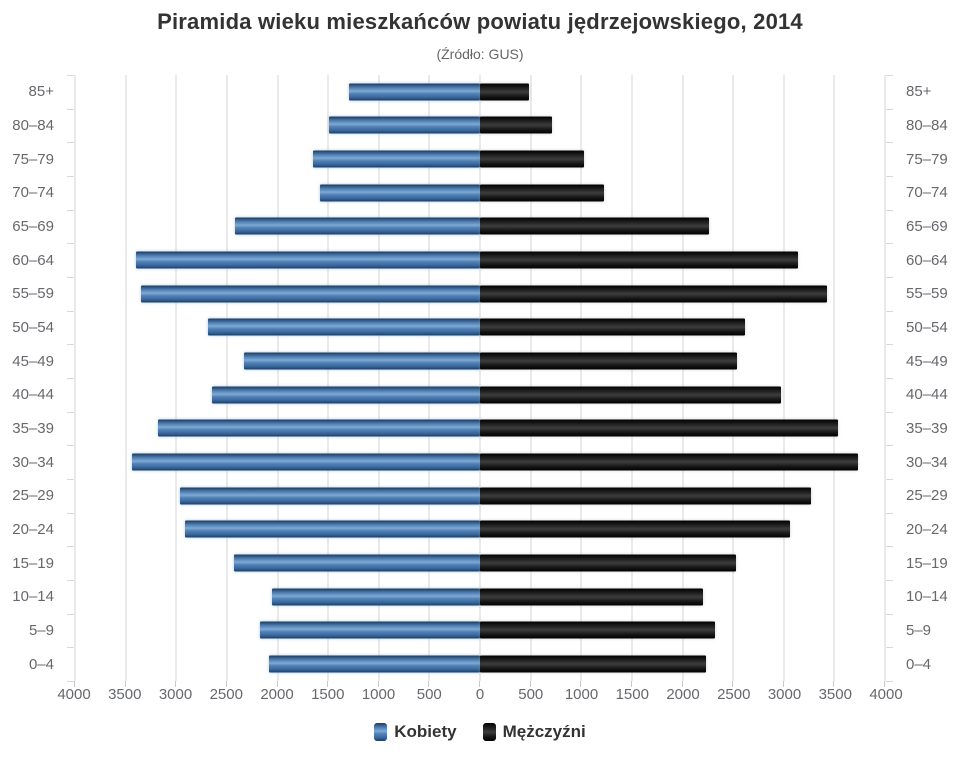  What do you see at coordinates (654, 294) in the screenshot?
I see `bar-men-55–59` at bounding box center [654, 294].